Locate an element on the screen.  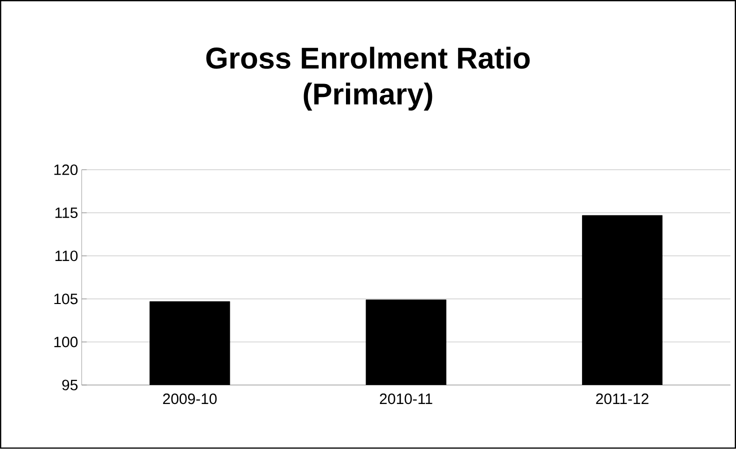
y-tick-label: 120 is located at coordinates (66, 170).